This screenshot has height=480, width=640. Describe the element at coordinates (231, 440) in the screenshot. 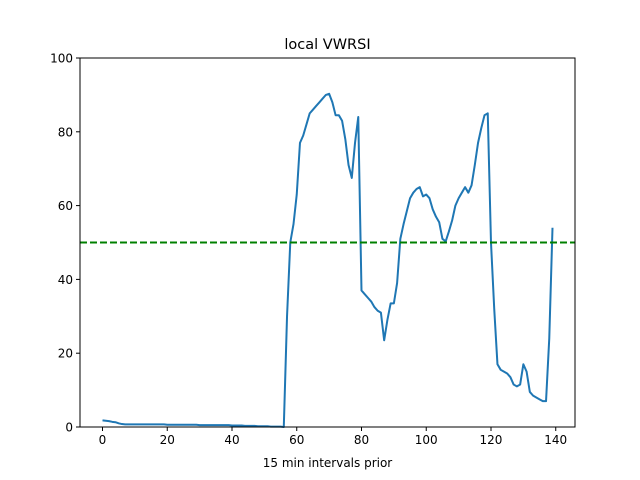

I see `x-tick-label: 40` at that location.